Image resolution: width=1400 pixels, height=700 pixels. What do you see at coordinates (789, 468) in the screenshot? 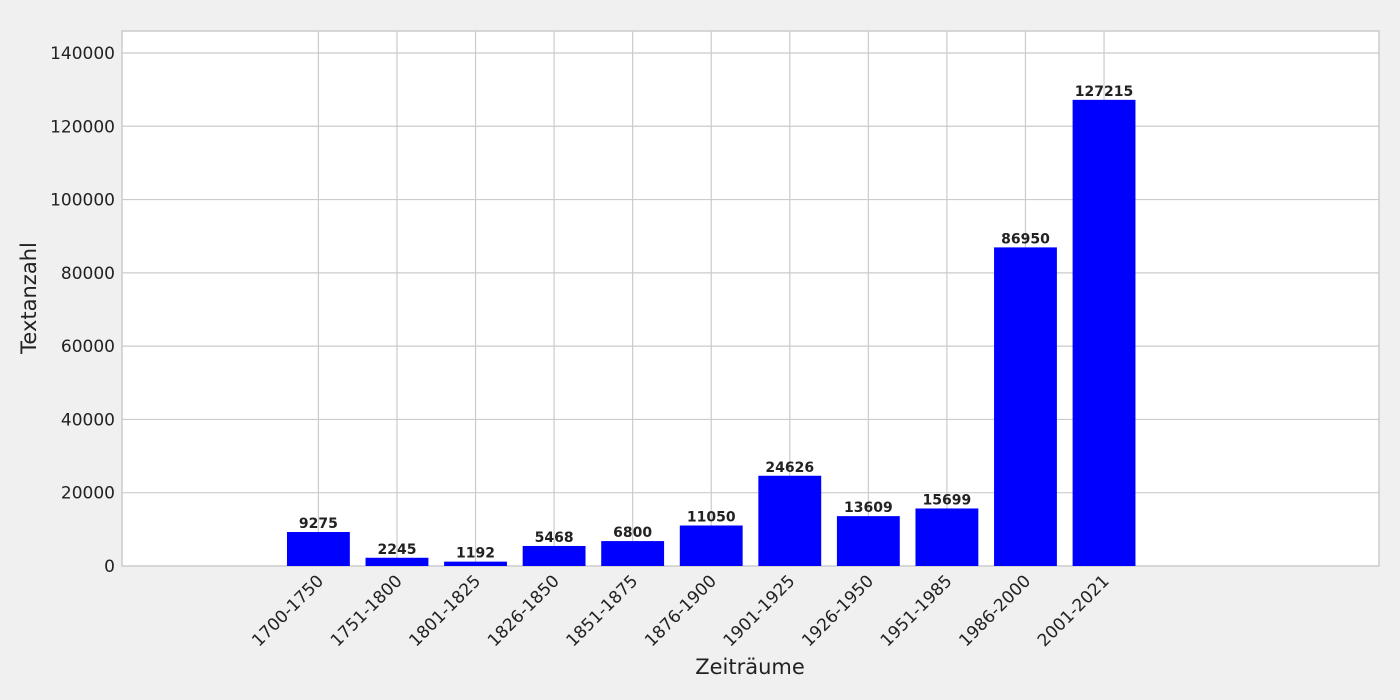
I see `bar-value-label: 24626` at bounding box center [789, 468].